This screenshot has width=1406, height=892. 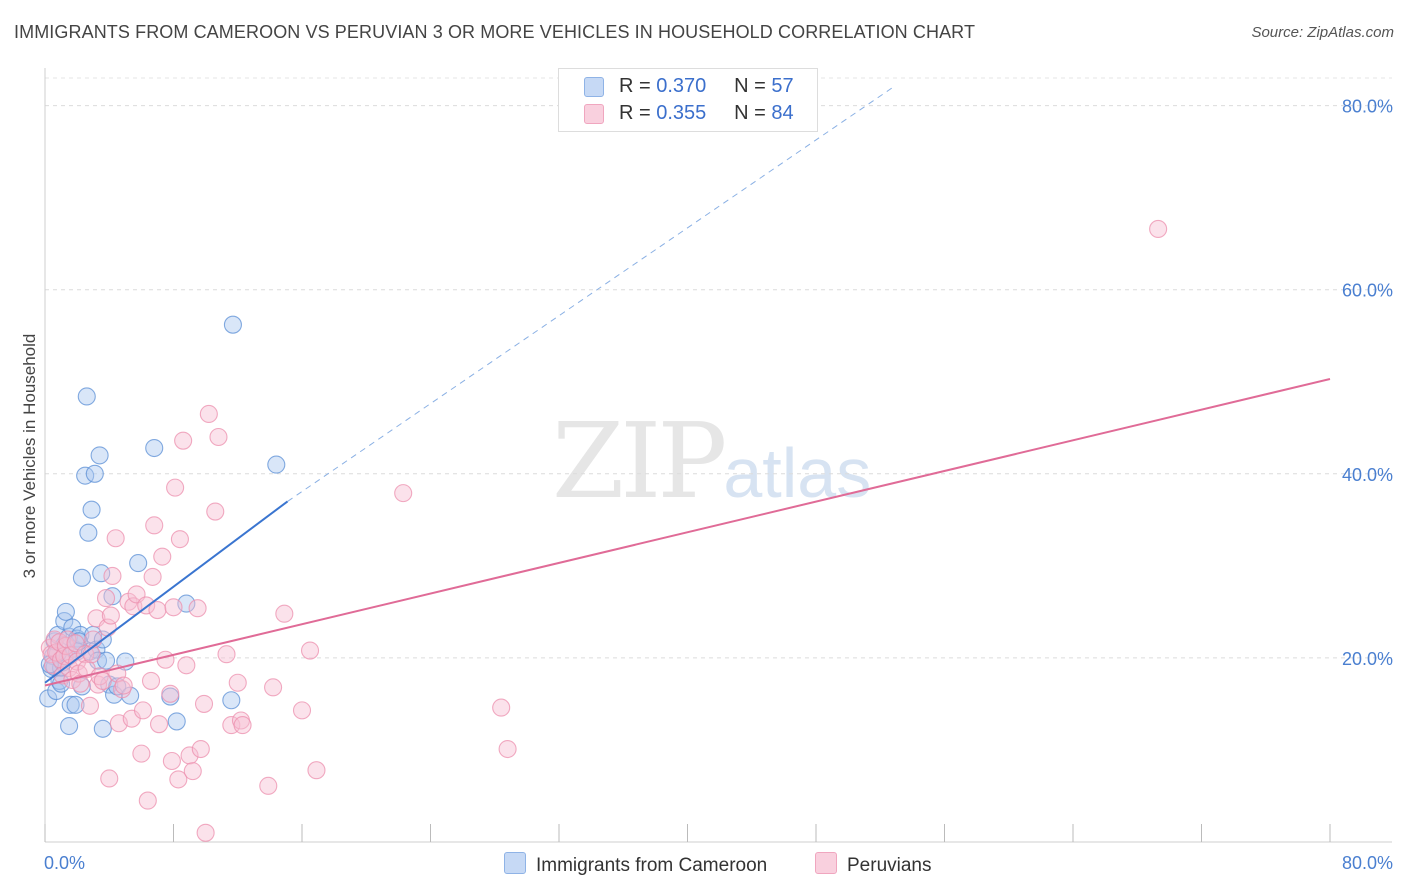 What do you see at coordinates (29, 456) in the screenshot?
I see `y-axis-label: 3 or more Vehicles in Household` at bounding box center [29, 456].